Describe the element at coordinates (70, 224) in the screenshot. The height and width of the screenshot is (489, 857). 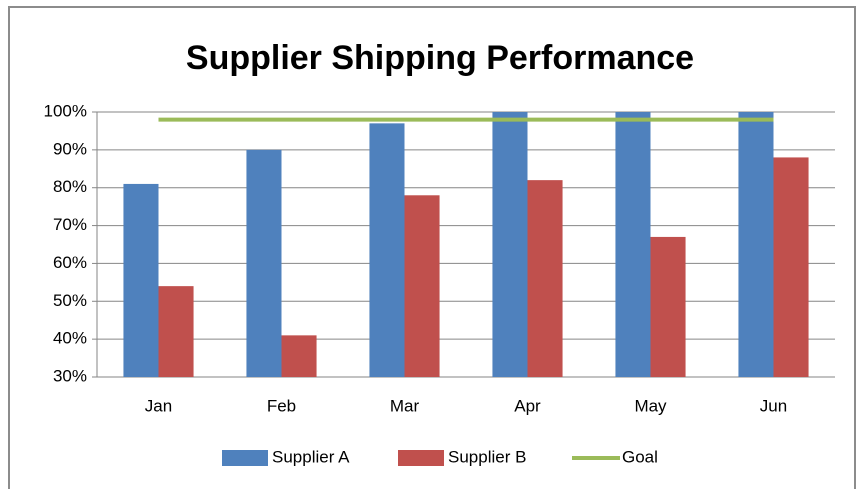
I see `y-tick-label: 70%` at that location.